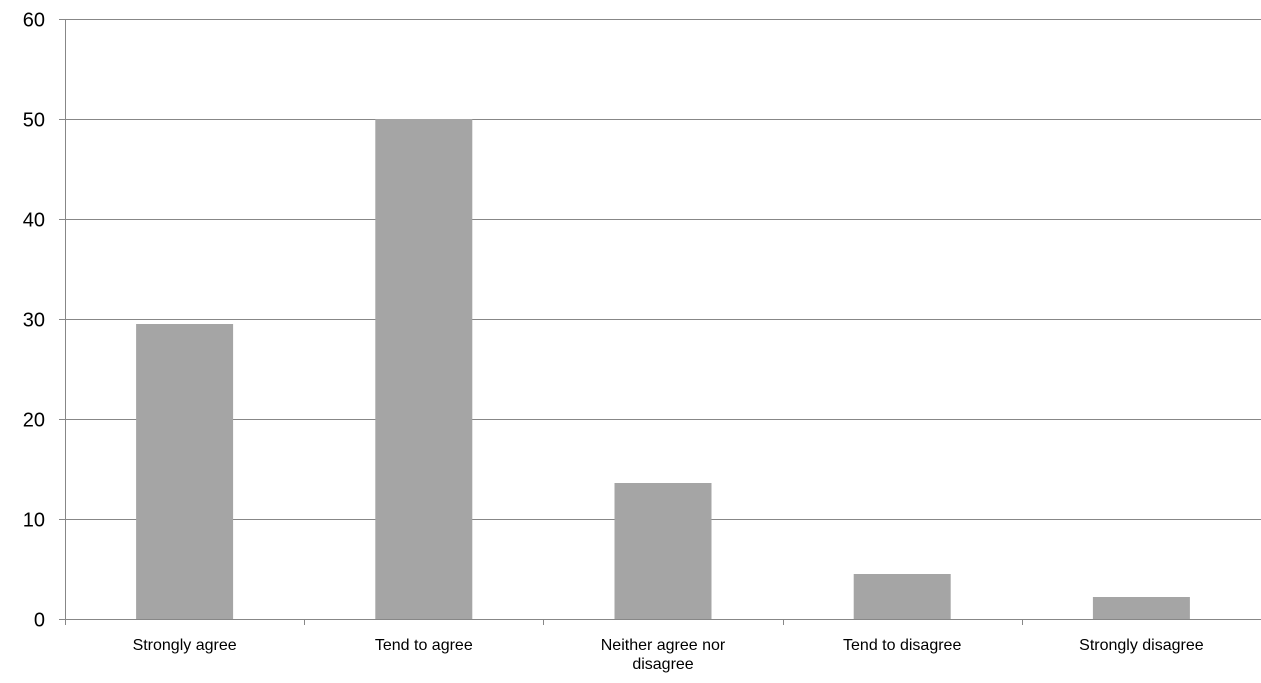 Image resolution: width=1261 pixels, height=683 pixels. I want to click on x-tick-label: disagree, so click(662, 664).